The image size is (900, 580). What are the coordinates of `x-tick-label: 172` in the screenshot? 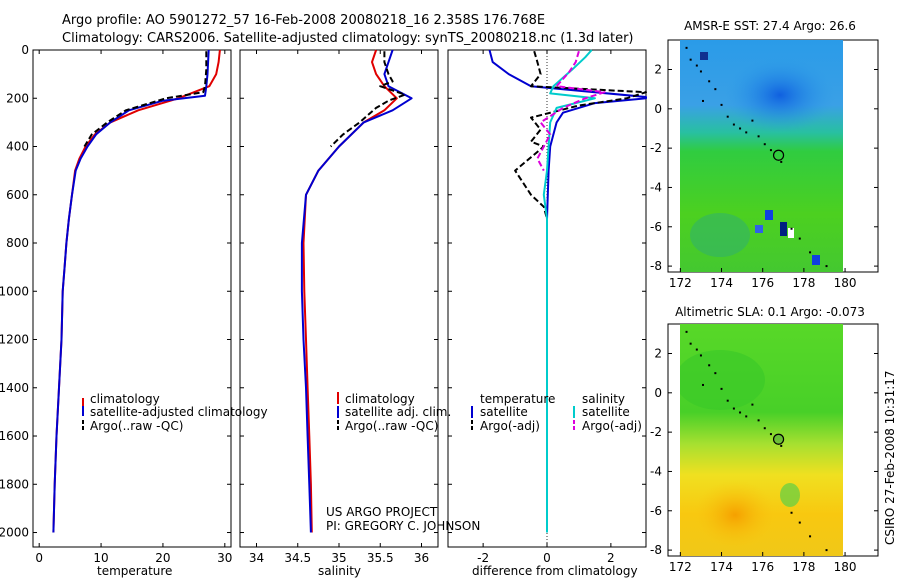 It's located at (680, 567).